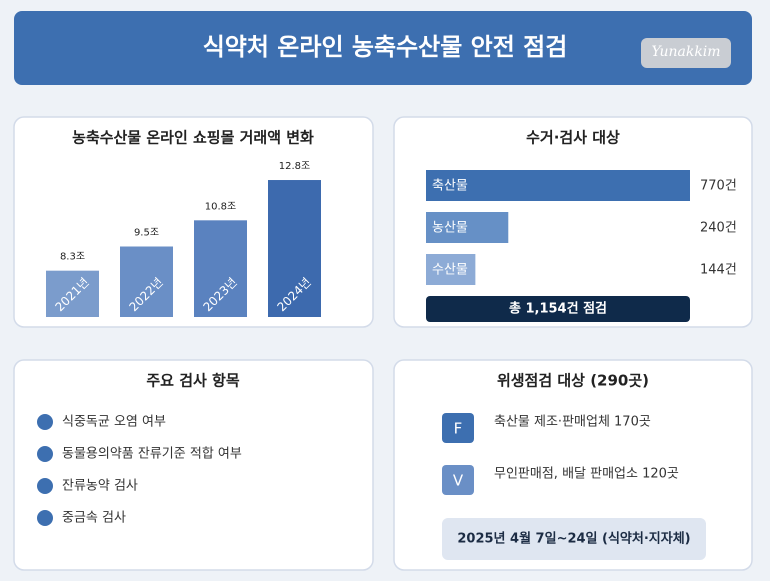 The image size is (770, 581). I want to click on category-label: 수산물, so click(450, 270).